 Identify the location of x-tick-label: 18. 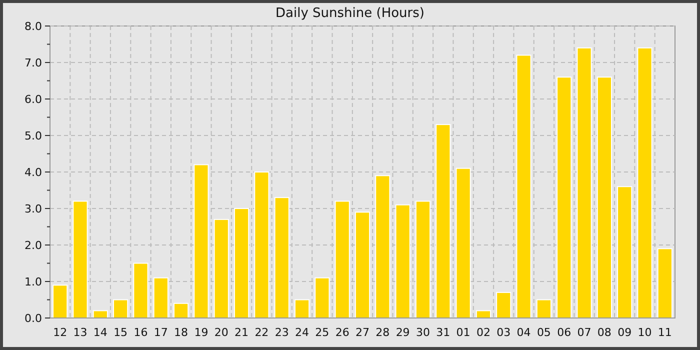
(181, 332).